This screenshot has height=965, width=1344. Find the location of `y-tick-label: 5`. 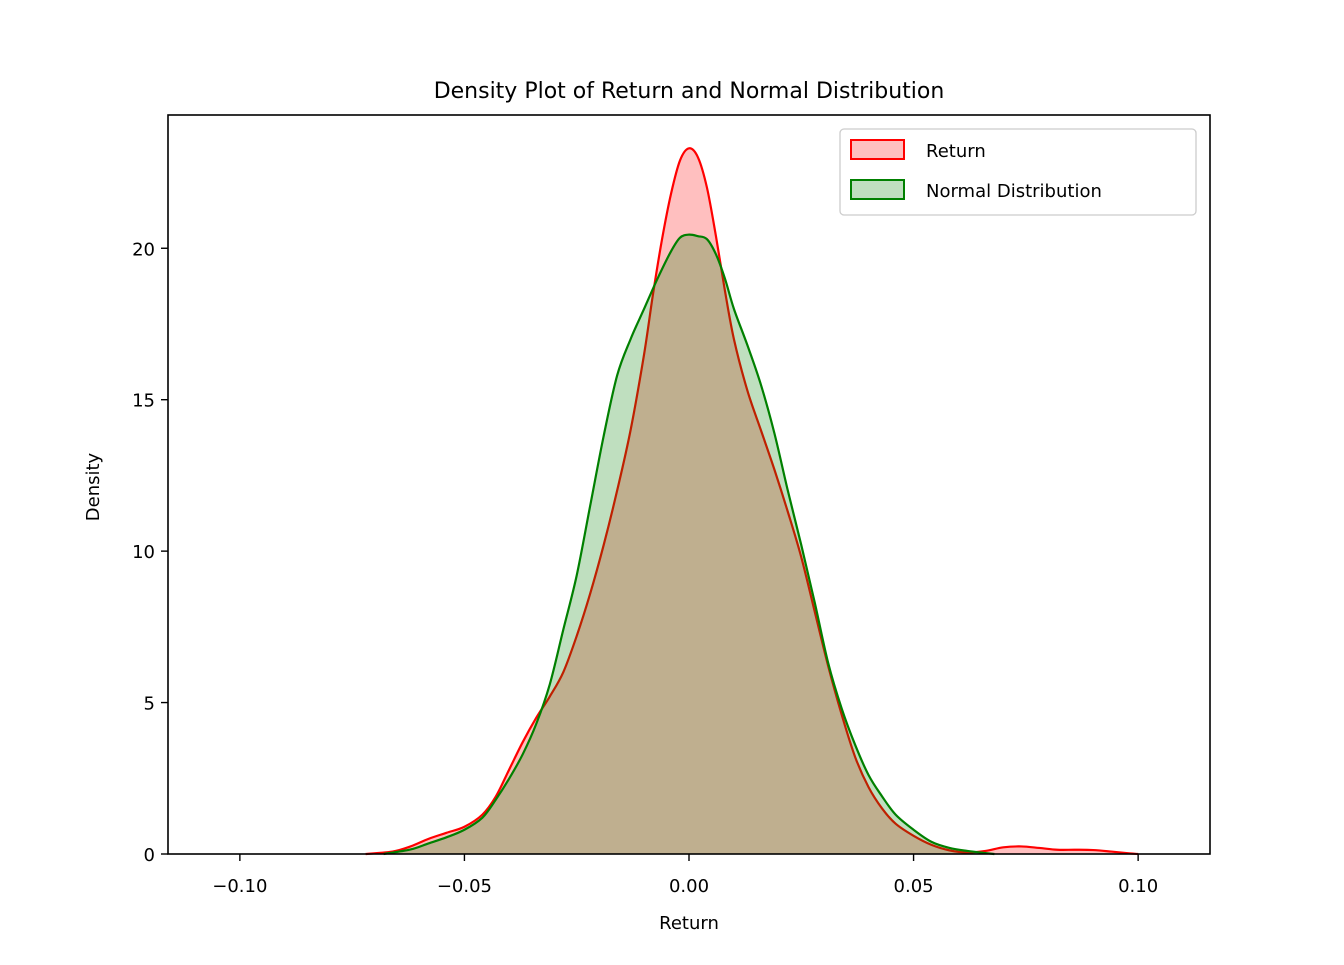

y-tick-label: 5 is located at coordinates (149, 704).